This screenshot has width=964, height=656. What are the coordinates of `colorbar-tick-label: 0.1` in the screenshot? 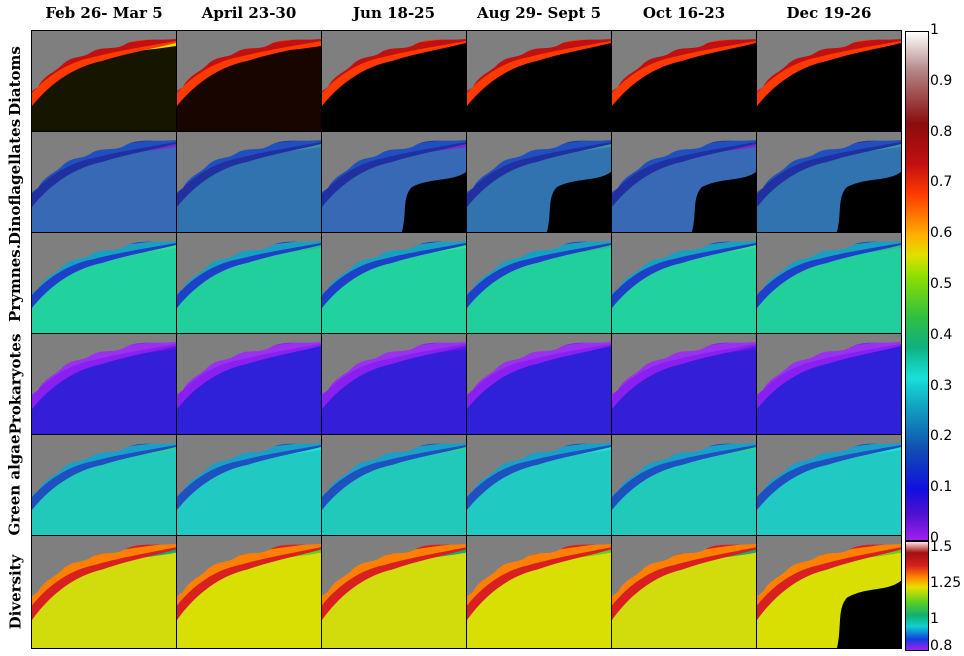 It's located at (941, 487).